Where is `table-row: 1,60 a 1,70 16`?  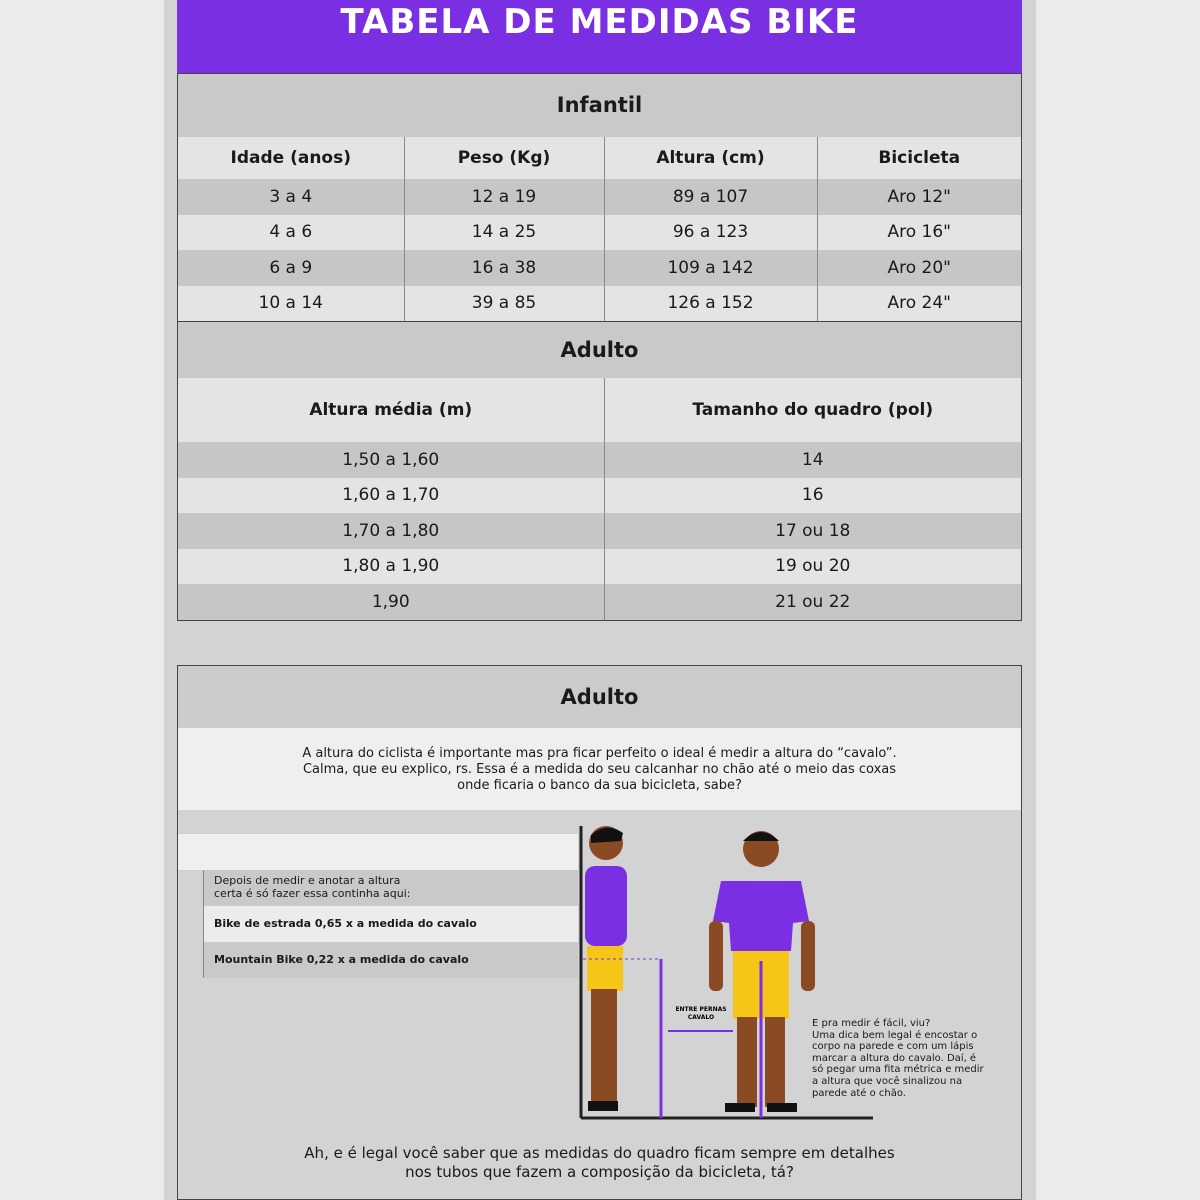
table-row: 1,60 a 1,70 16 is located at coordinates (599, 495).